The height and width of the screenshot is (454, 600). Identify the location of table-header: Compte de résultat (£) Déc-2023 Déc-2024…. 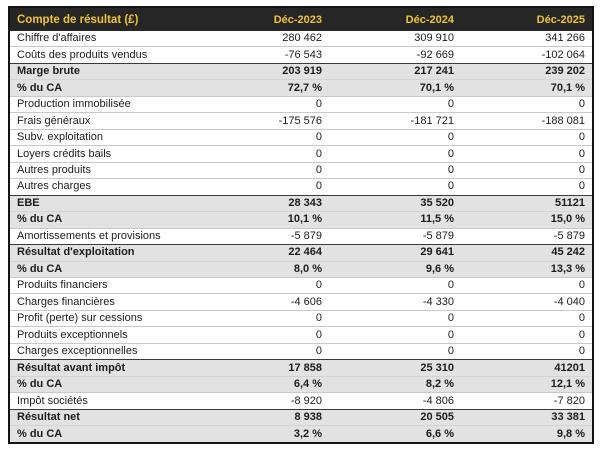
(301, 19).